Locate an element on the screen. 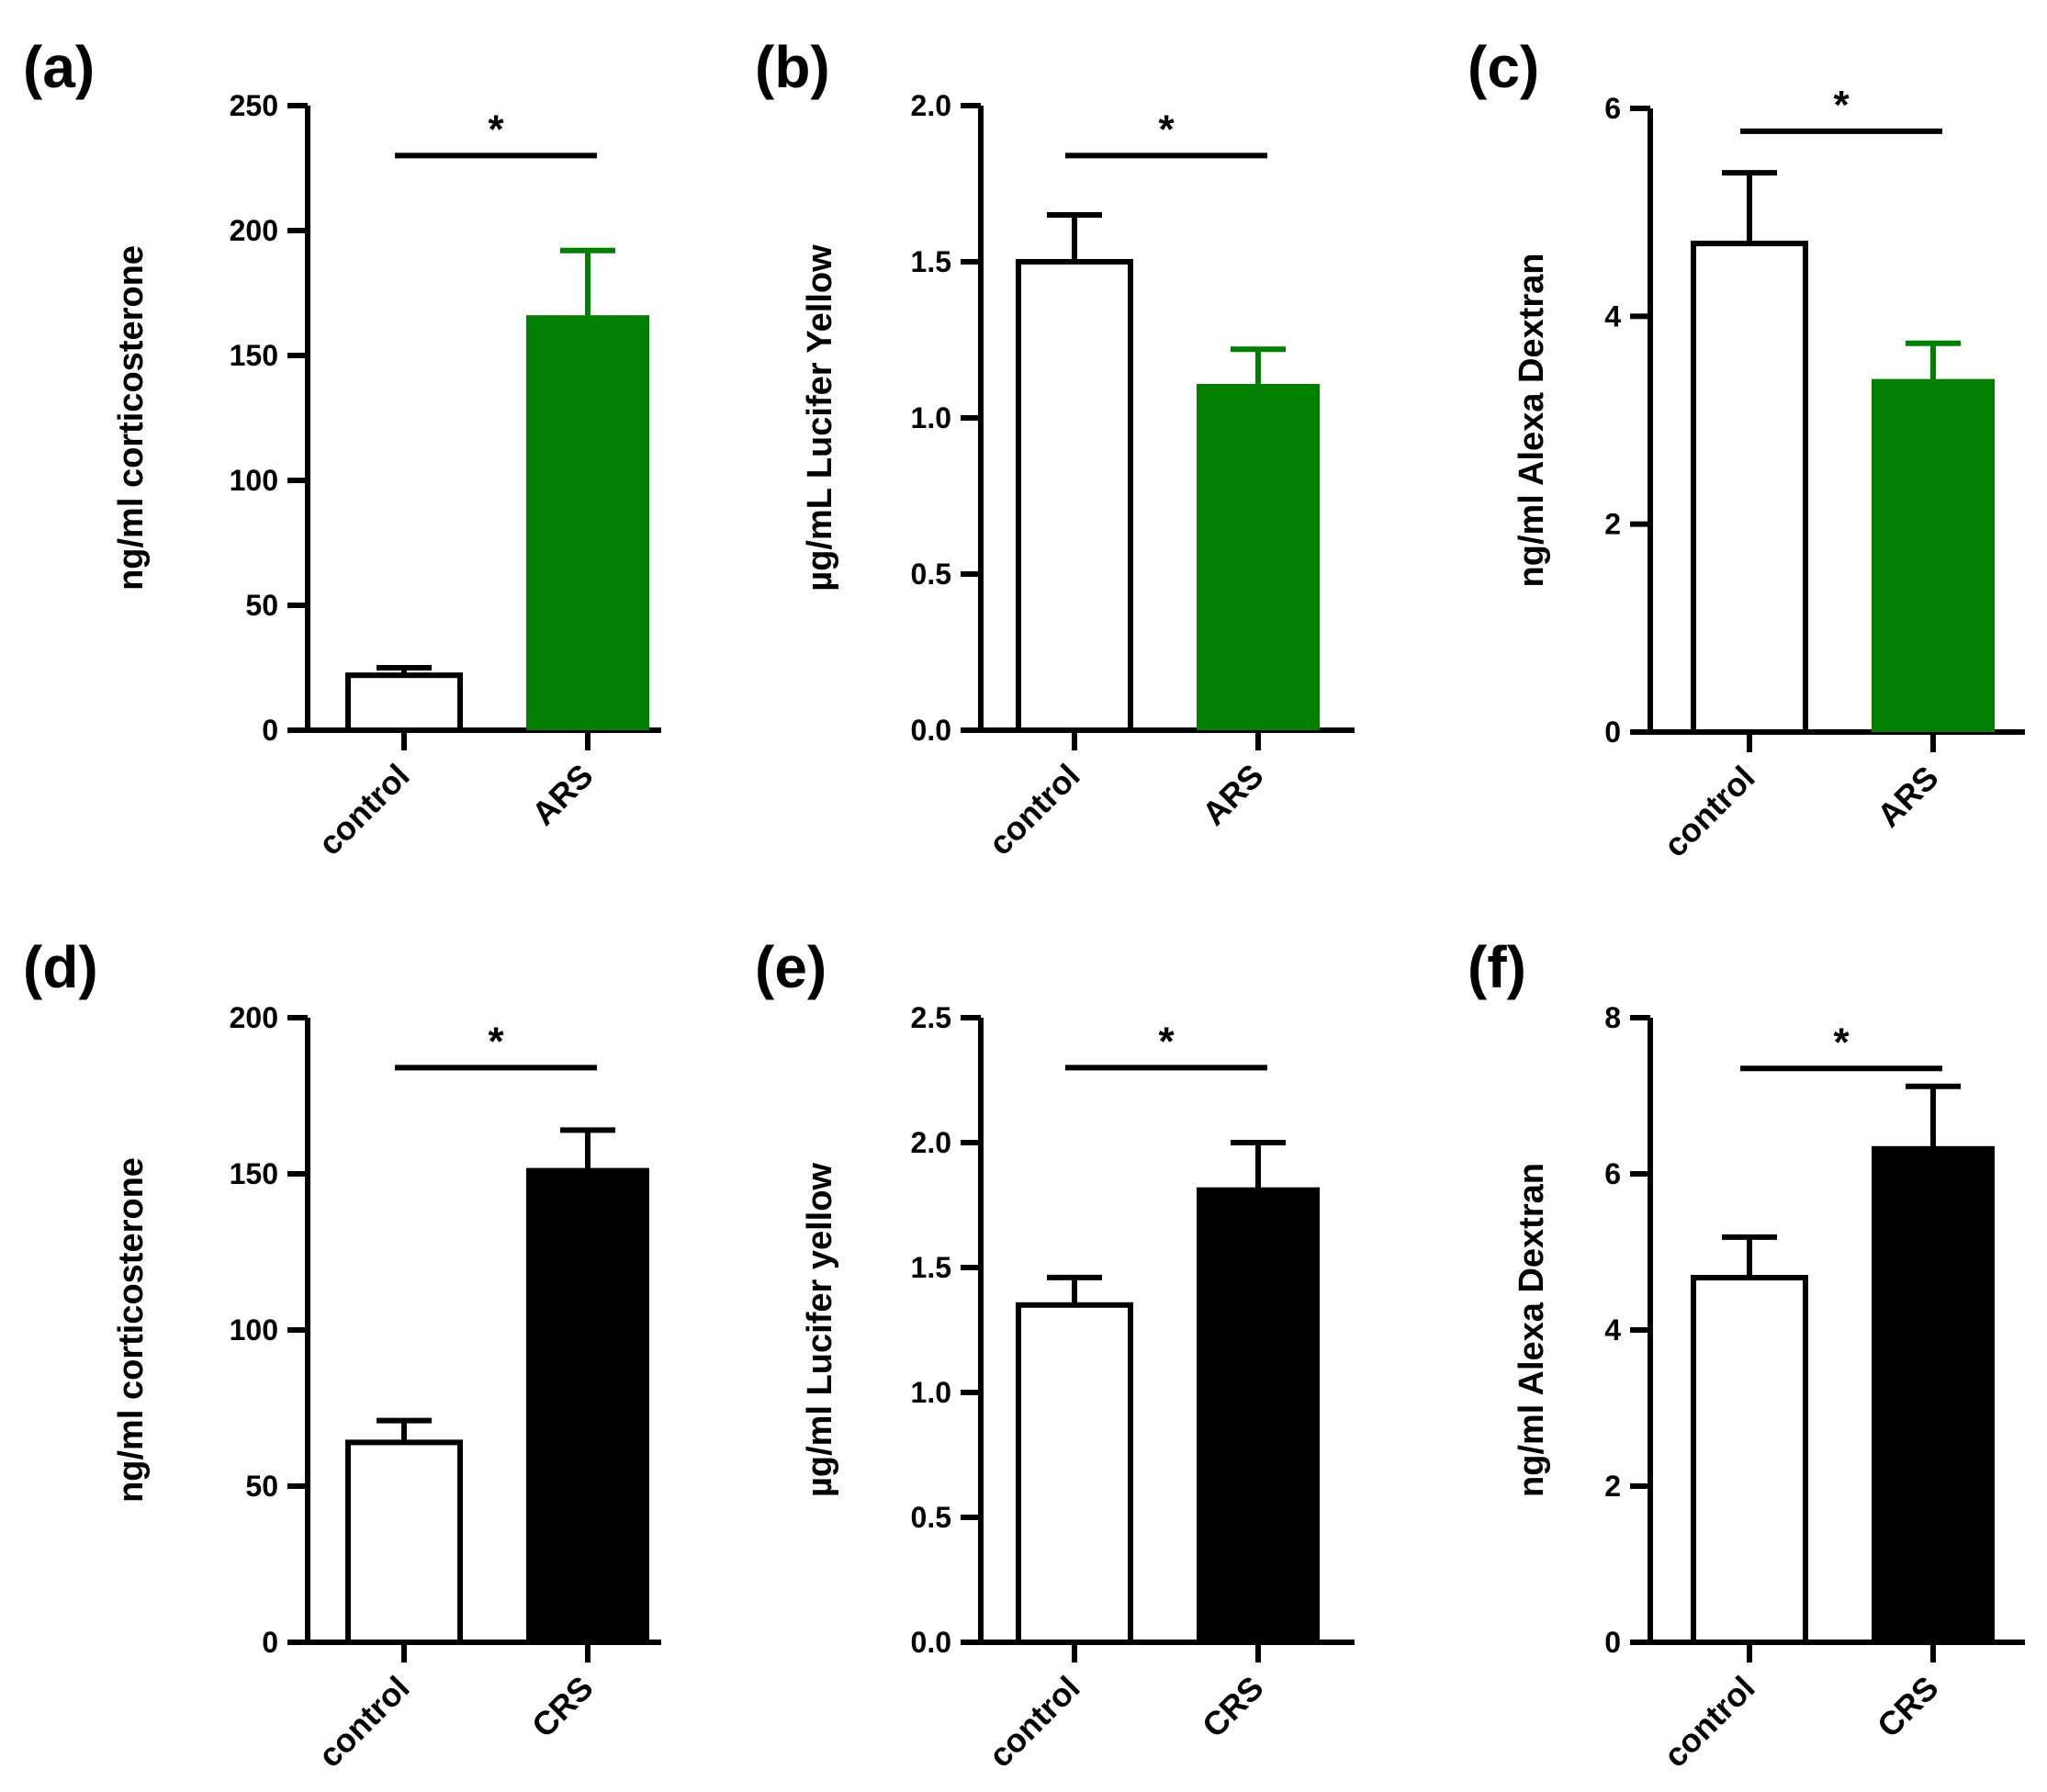  chart-panel-3: (c) 0 2 4 6 ng/ml Alexa Dextran control ARS * is located at coordinates (1746, 449).